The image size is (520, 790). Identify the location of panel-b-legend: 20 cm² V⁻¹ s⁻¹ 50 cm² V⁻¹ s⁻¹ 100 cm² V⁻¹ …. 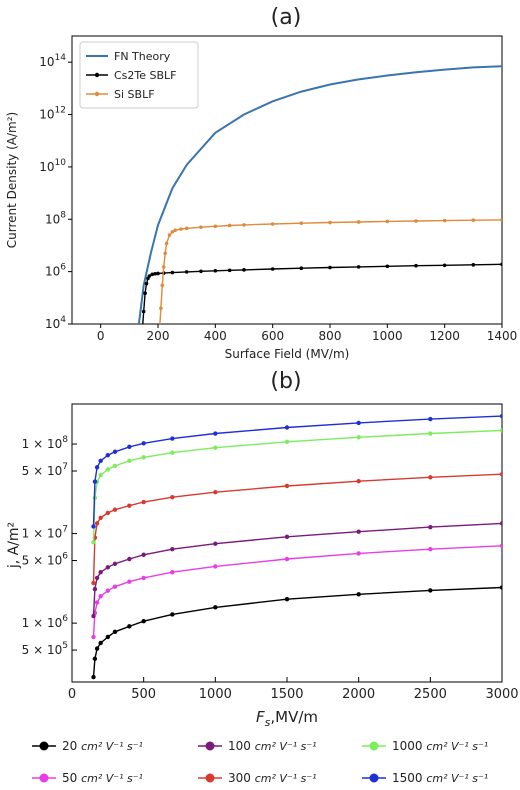
(260, 762).